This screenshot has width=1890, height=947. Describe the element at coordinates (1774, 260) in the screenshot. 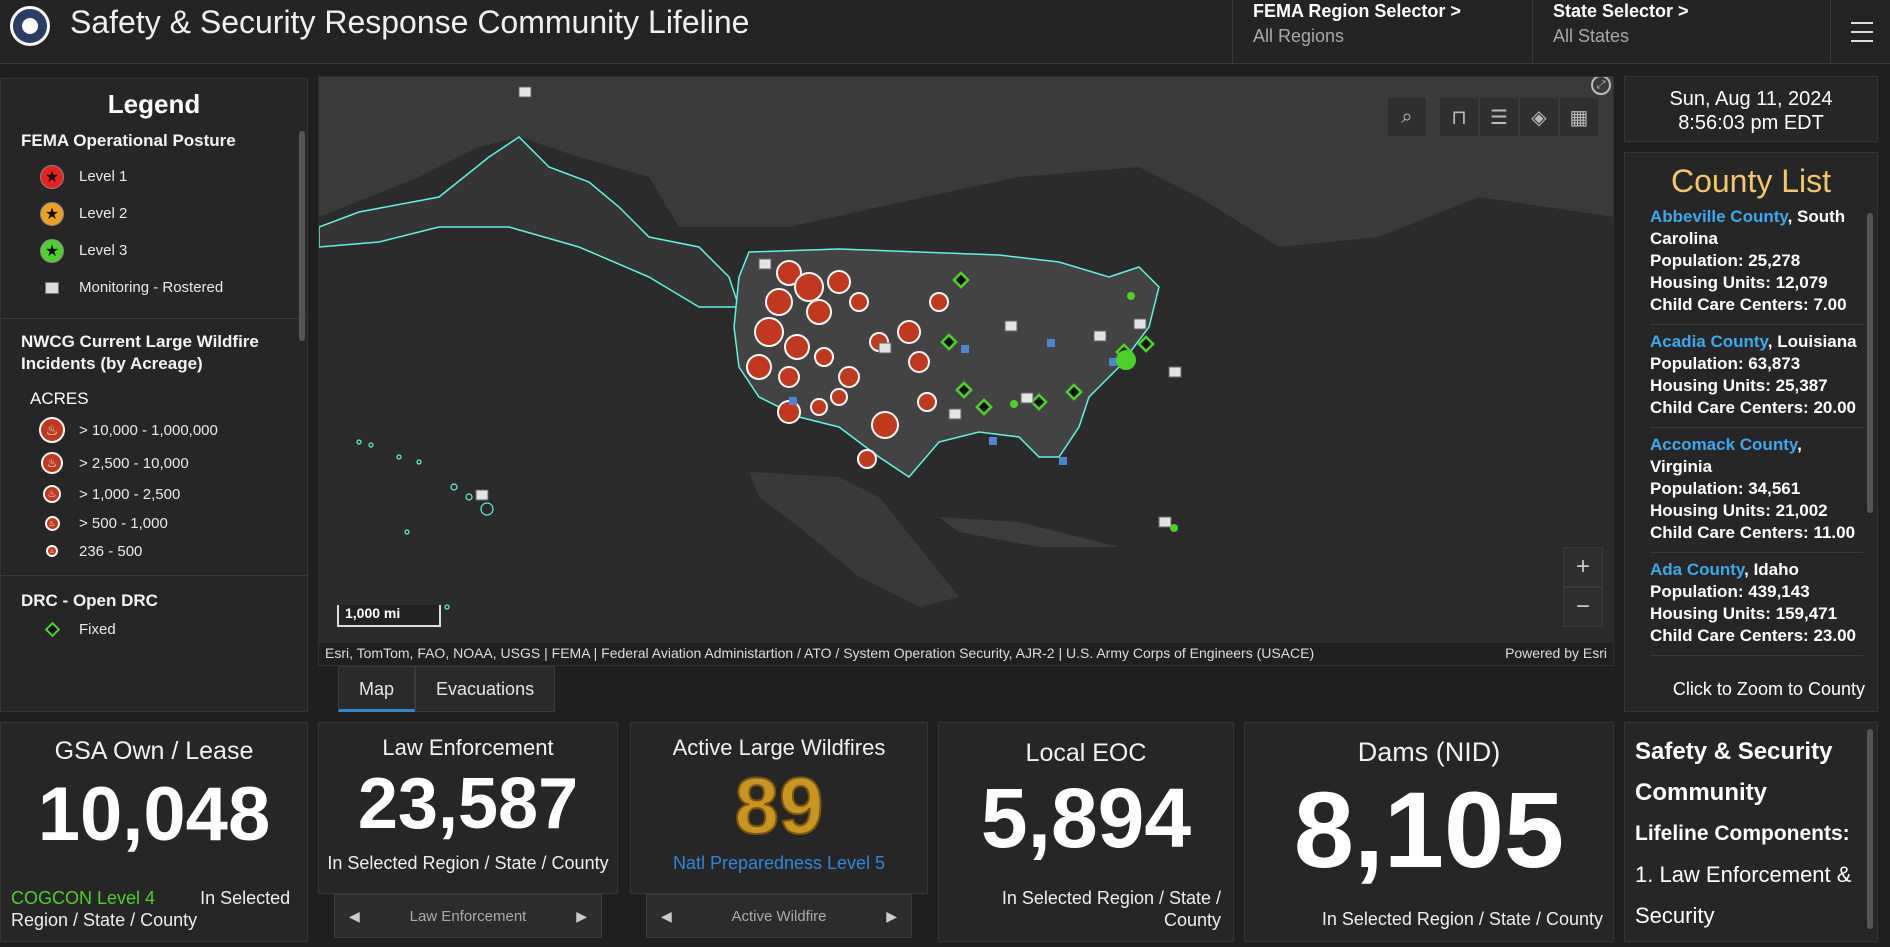

I see `population-value: 25,278` at that location.